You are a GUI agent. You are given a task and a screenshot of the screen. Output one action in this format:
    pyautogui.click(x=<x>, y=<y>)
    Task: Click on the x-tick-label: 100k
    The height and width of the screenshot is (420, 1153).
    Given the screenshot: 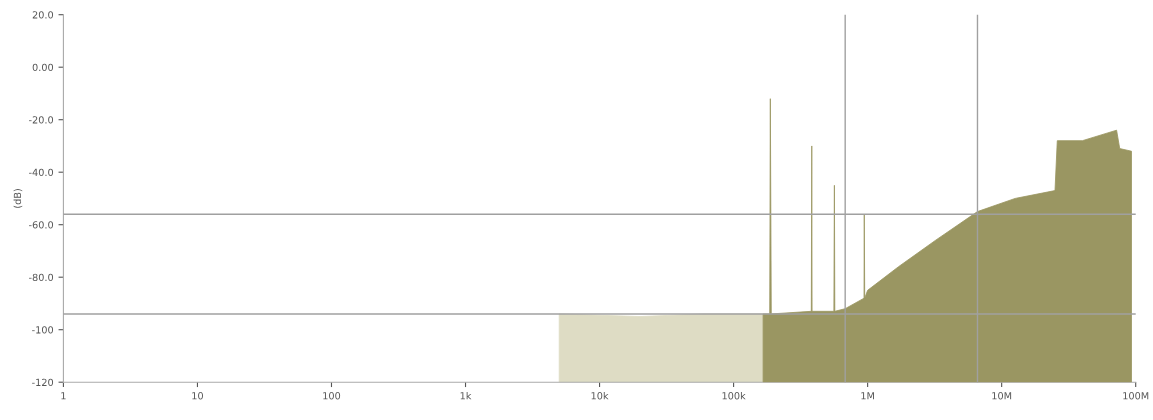 What is the action you would take?
    pyautogui.click(x=734, y=395)
    